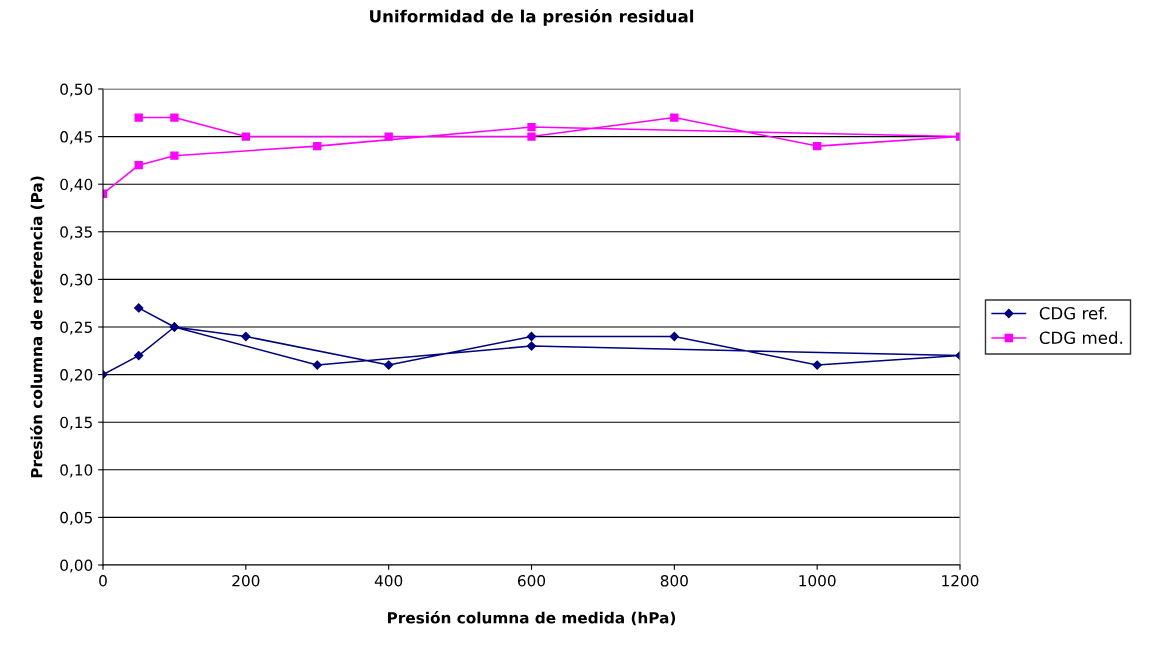 This screenshot has width=1171, height=656. I want to click on x-tick-label: 400, so click(388, 580).